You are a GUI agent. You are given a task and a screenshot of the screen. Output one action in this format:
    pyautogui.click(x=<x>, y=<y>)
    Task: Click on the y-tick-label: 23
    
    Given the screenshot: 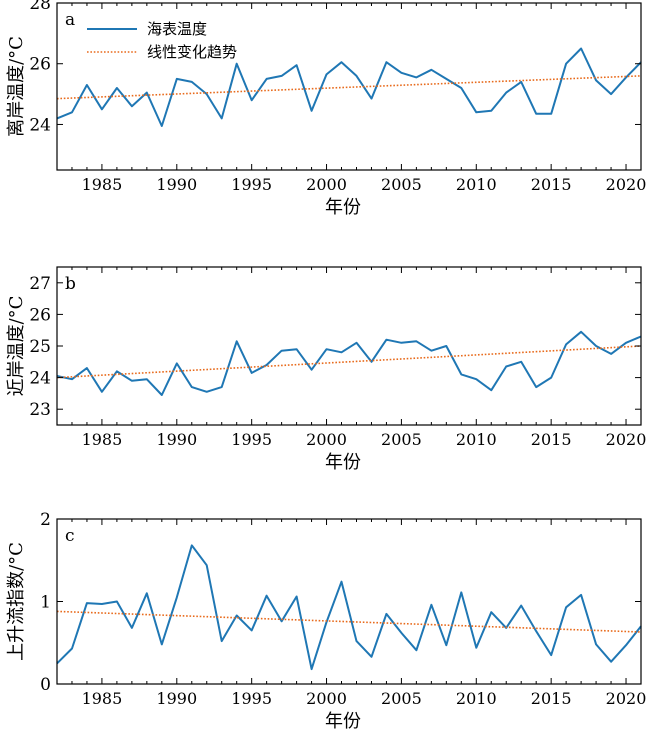 What is the action you would take?
    pyautogui.click(x=40, y=410)
    